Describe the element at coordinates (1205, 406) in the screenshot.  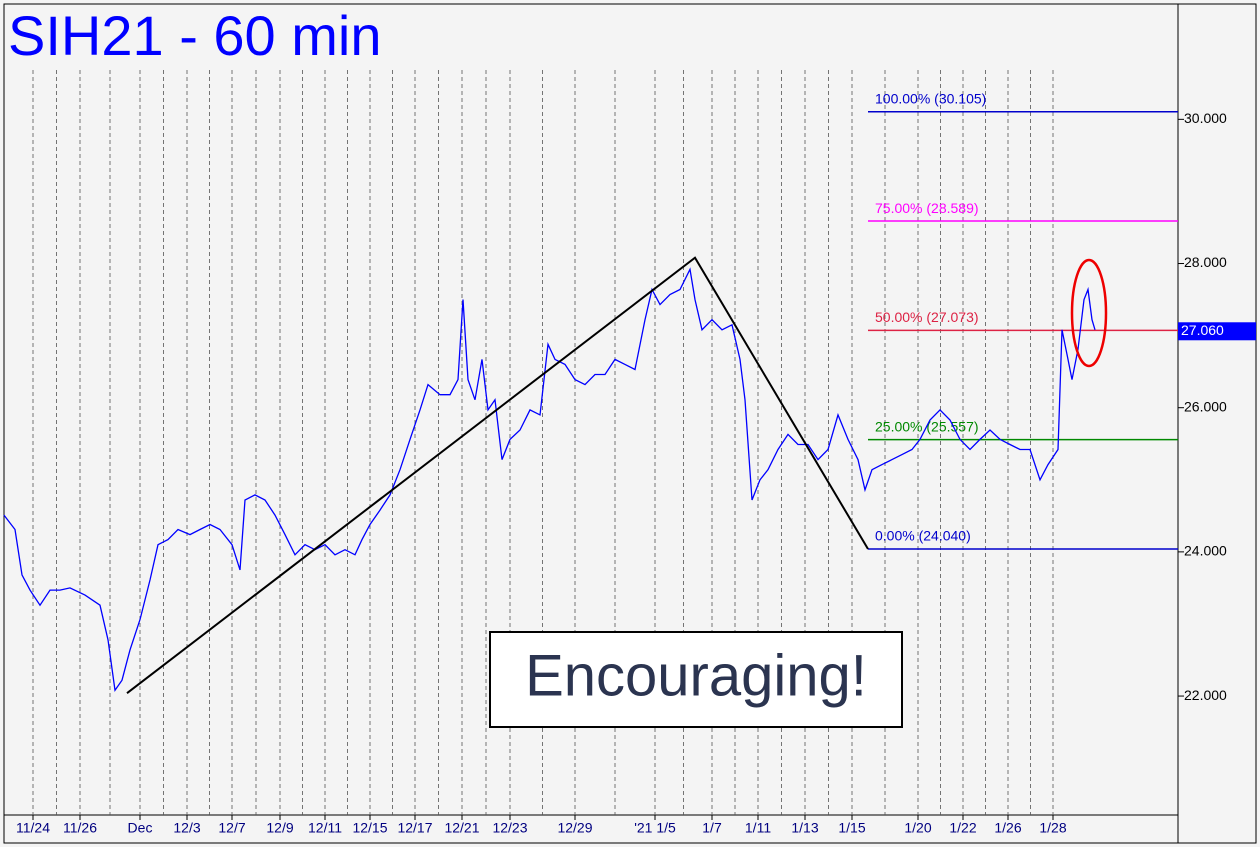
I see `y-tick-label: 26.000` at that location.